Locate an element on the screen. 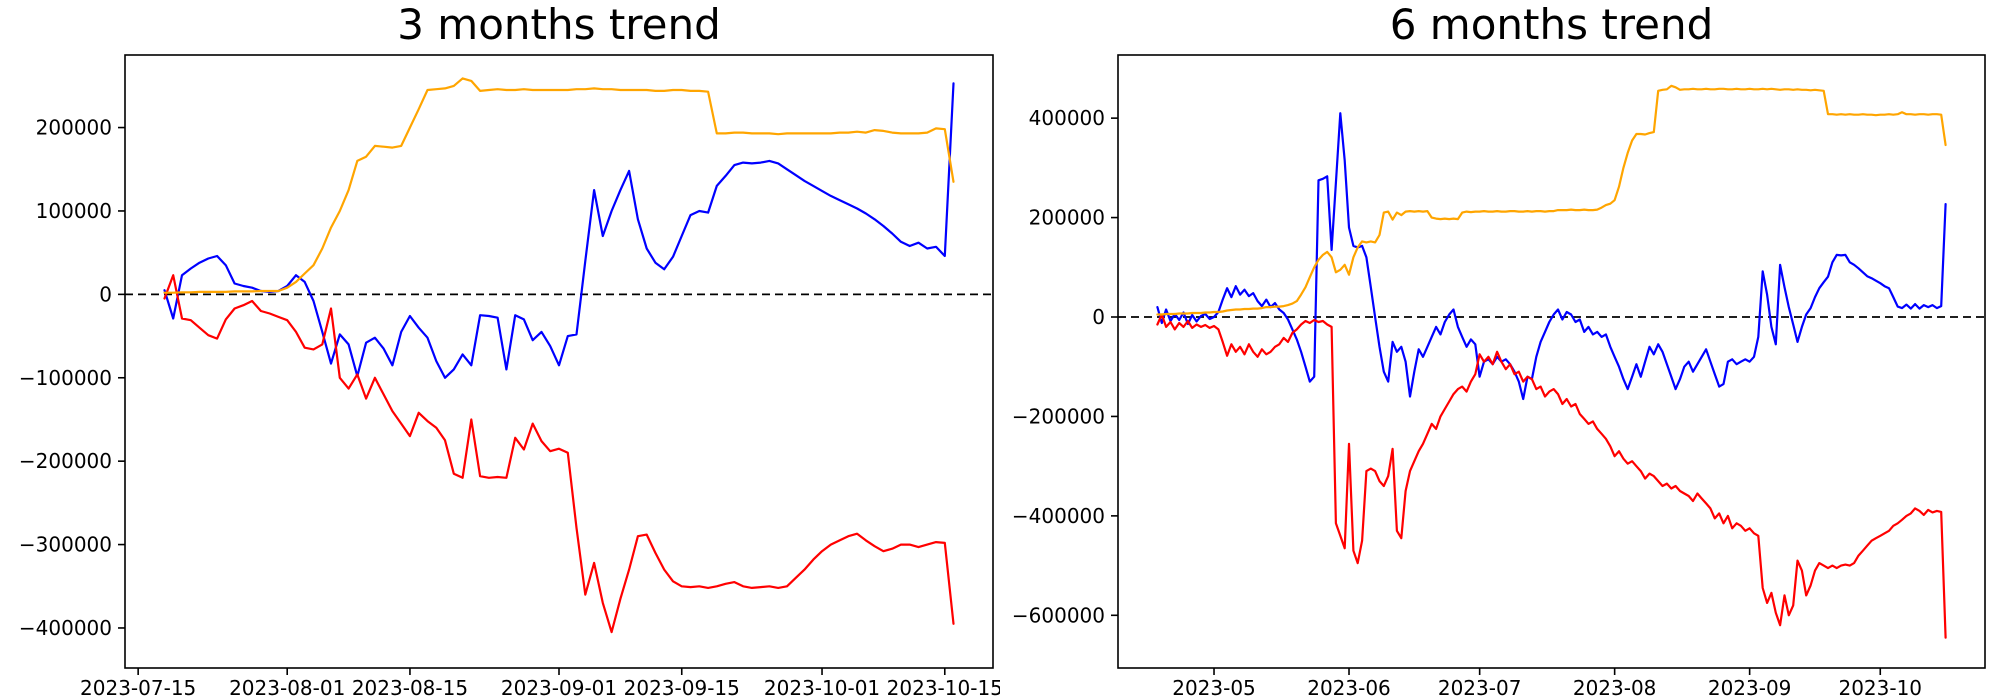  chart-title-6-months: 6 months trend is located at coordinates (1551, 24).